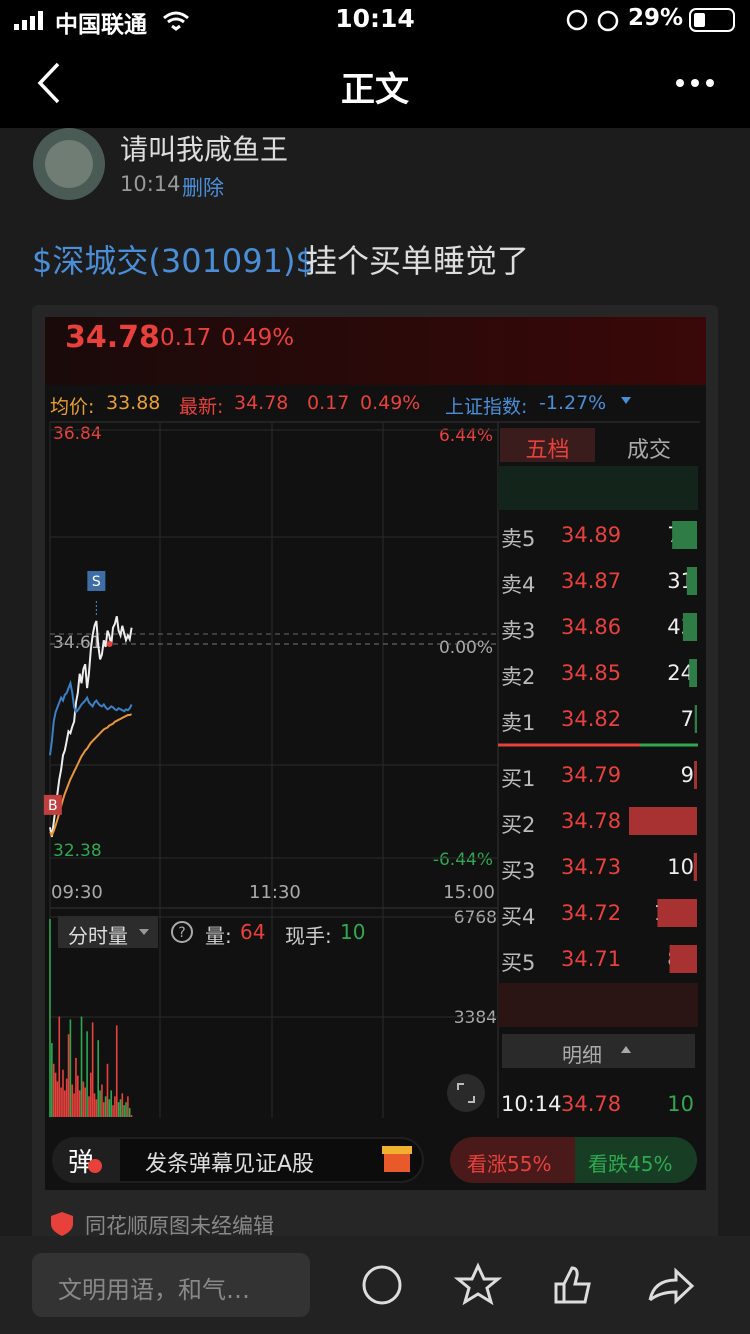 This screenshot has height=1334, width=750. What do you see at coordinates (608, 21) in the screenshot?
I see `alarm-icon` at bounding box center [608, 21].